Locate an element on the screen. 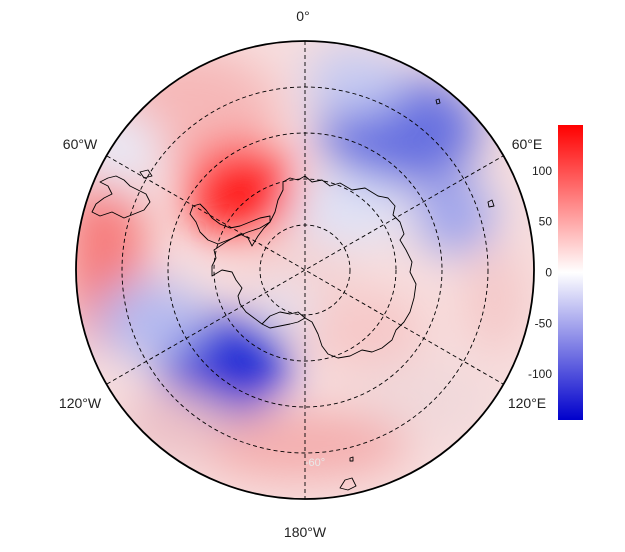 The image size is (625, 552). colorbar-tick-label: 50 is located at coordinates (546, 222).